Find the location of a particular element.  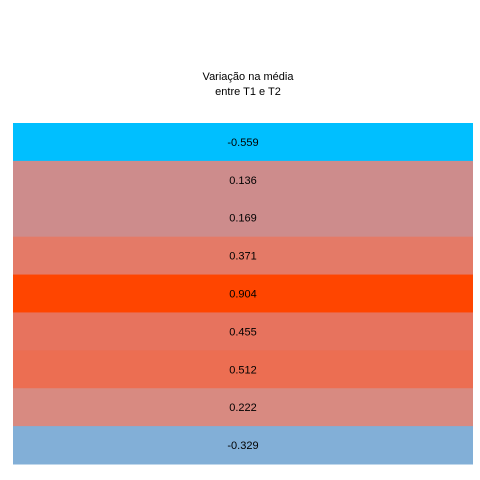

heatmap-cell-label-3: 0.169 is located at coordinates (243, 219).